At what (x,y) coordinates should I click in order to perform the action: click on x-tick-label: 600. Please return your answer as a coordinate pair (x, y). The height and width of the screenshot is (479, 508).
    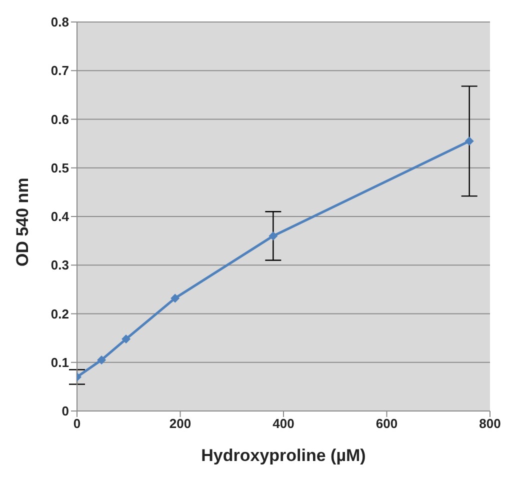
    Looking at the image, I should click on (387, 424).